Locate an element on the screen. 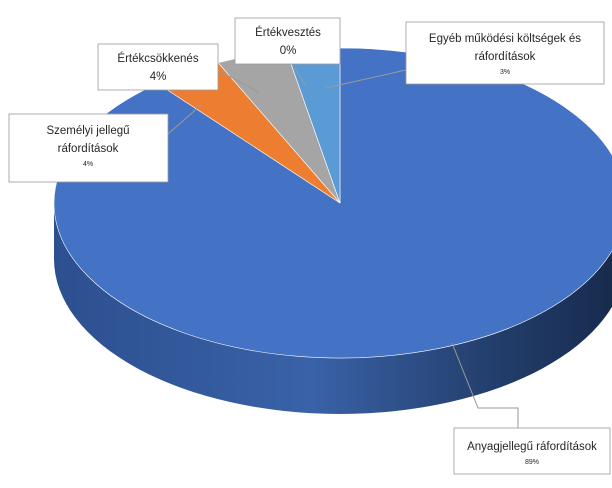 The height and width of the screenshot is (488, 612). label-egyeb-pct: 3% is located at coordinates (505, 72).